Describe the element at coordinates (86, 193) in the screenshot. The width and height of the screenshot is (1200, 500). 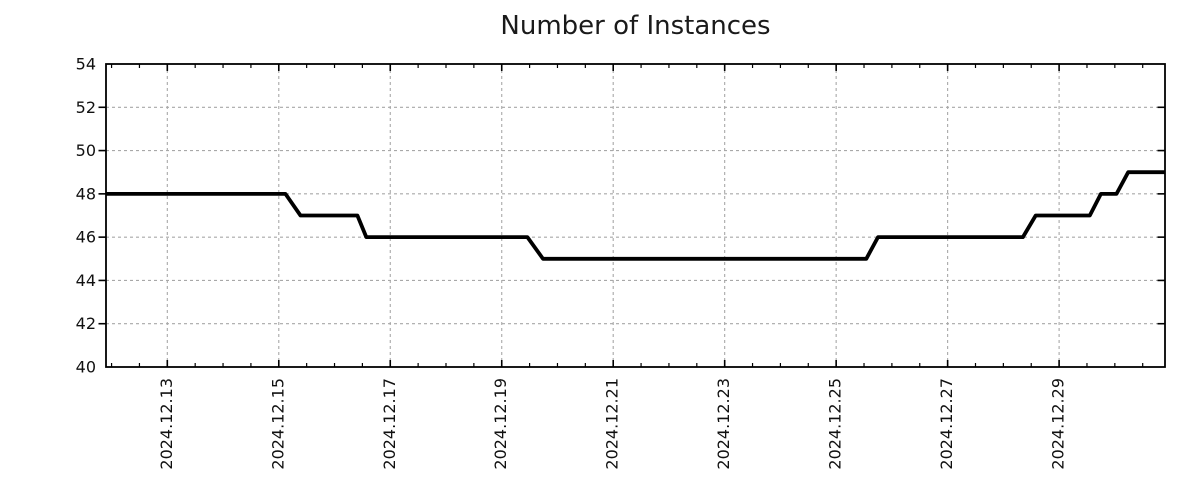
I see `y-tick-label: 48` at that location.